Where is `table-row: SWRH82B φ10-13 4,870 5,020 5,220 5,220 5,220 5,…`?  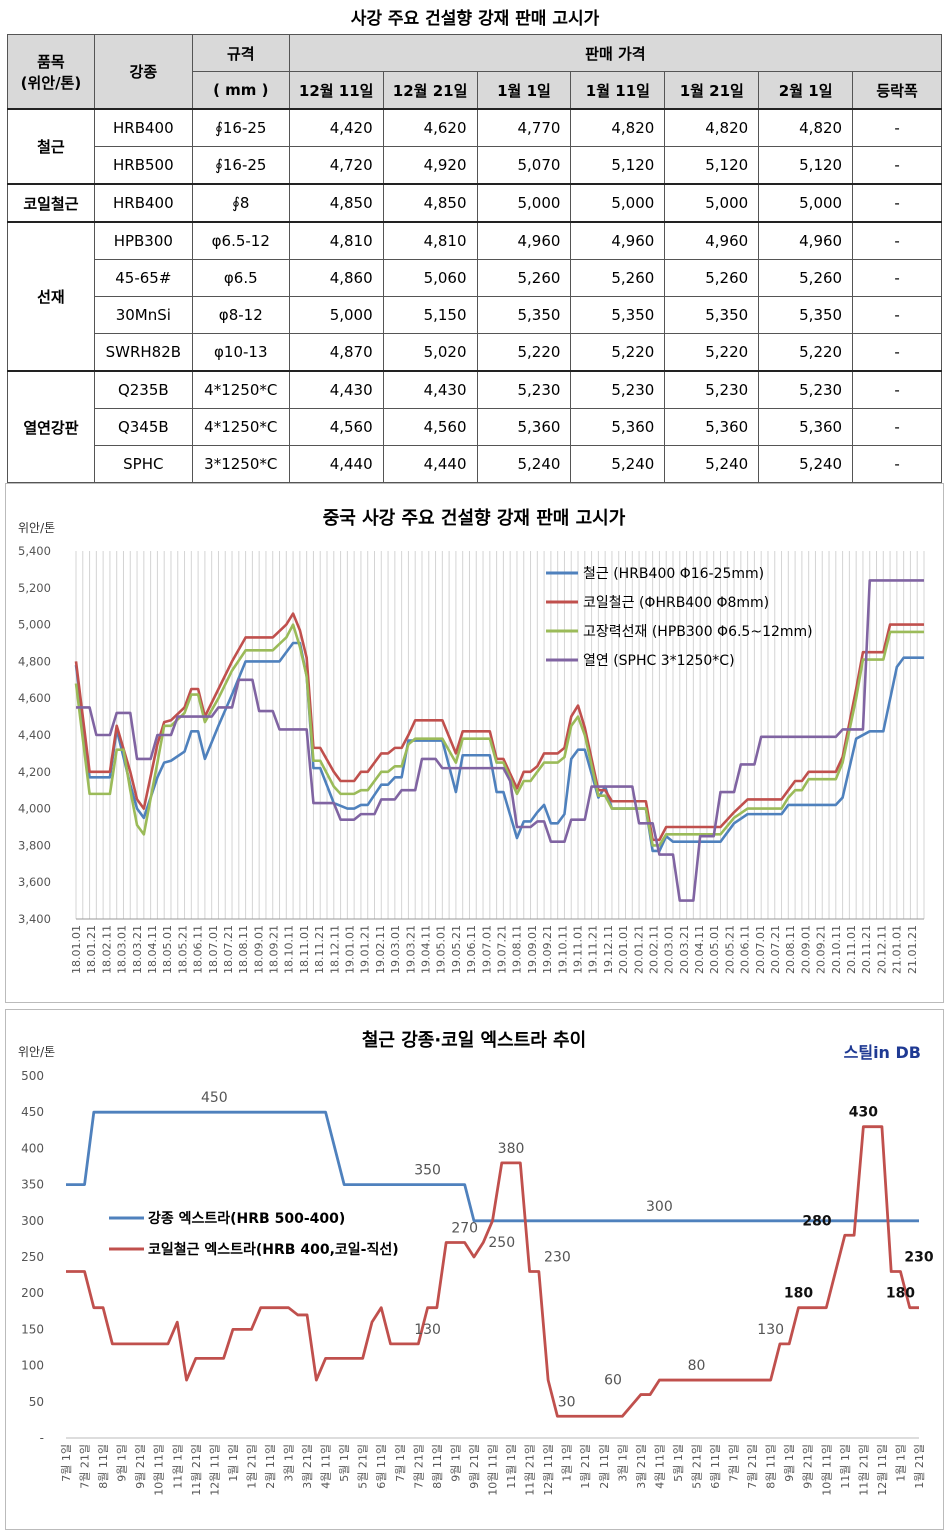
table-row: SWRH82B φ10-13 4,870 5,020 5,220 5,220 5,220 5,… is located at coordinates (475, 352).